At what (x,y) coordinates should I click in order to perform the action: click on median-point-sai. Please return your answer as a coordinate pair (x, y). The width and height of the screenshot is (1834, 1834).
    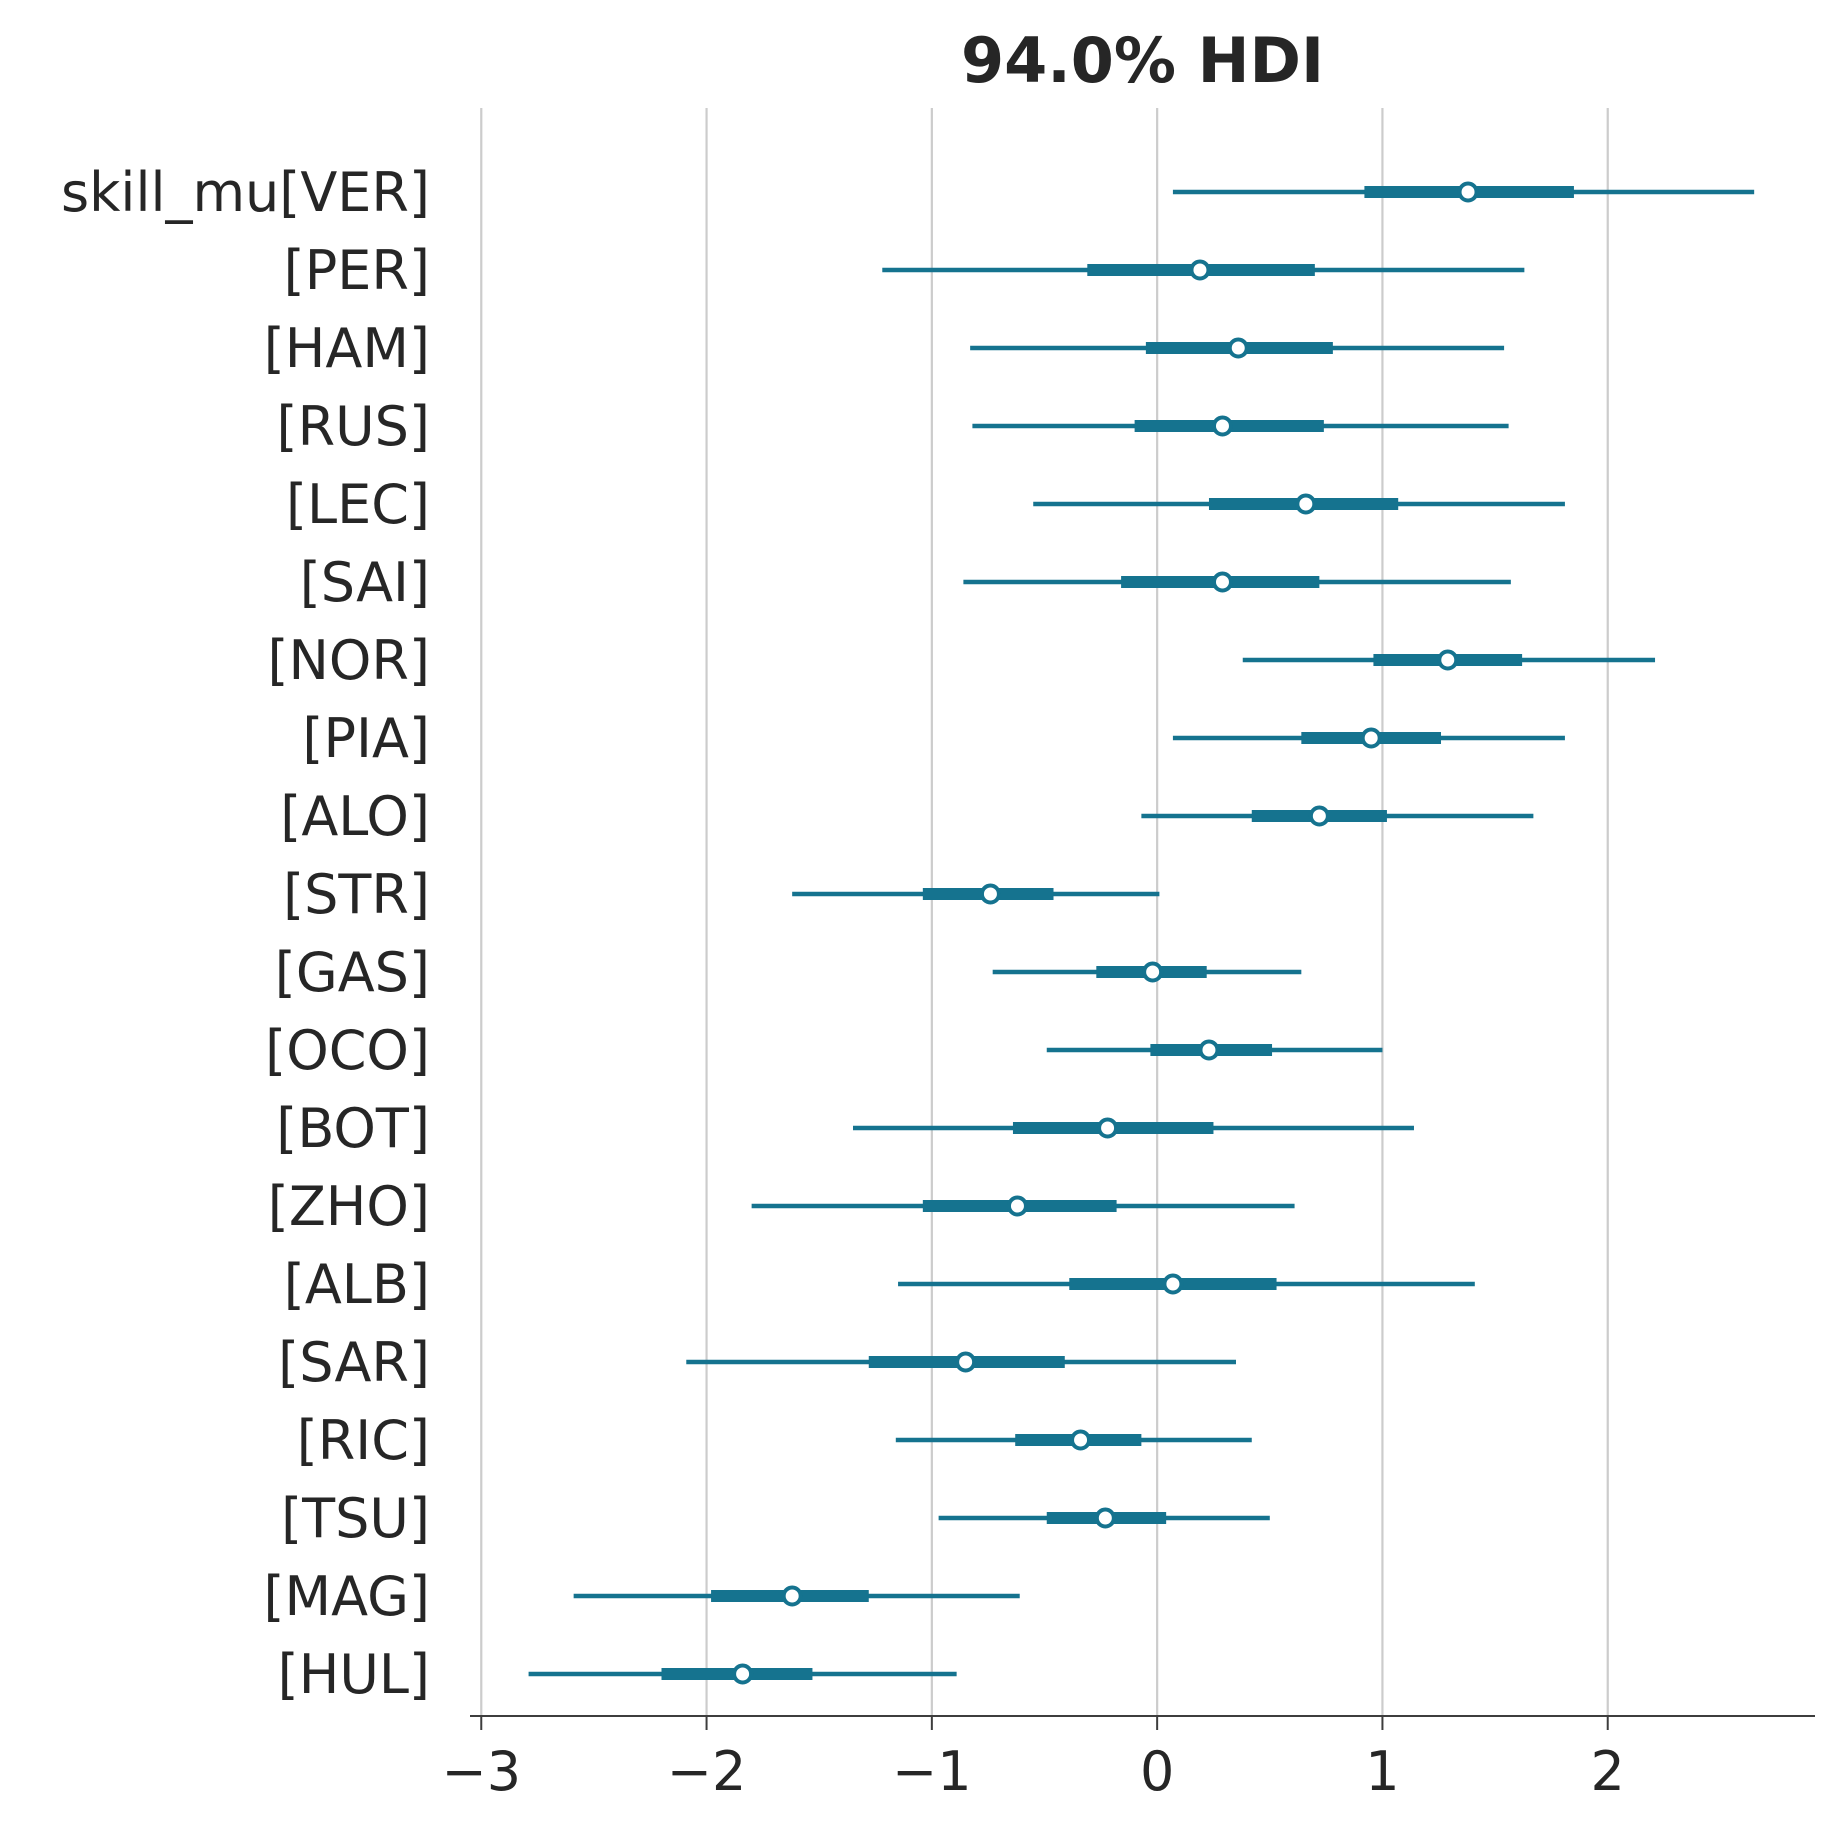
    Looking at the image, I should click on (1222, 582).